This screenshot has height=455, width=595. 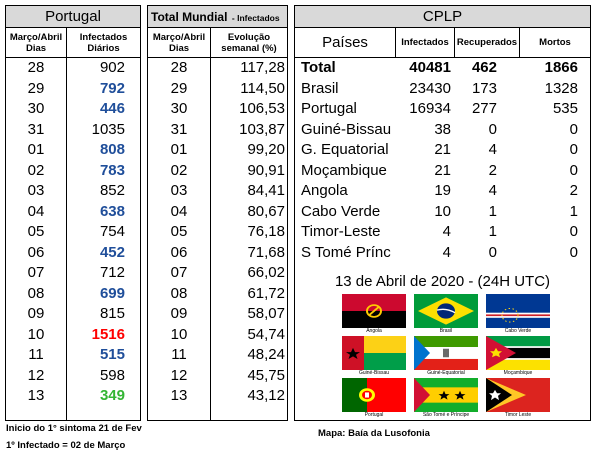 What do you see at coordinates (442, 253) in the screenshot?
I see `cplp-row: S Tomé Prínc 4 0 0` at bounding box center [442, 253].